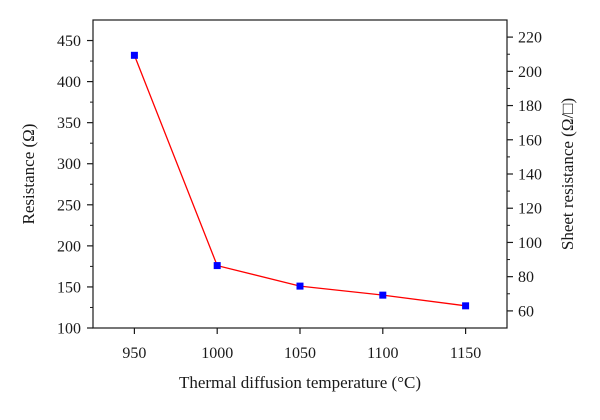 This screenshot has width=600, height=420. What do you see at coordinates (530, 72) in the screenshot?
I see `y2-tick-label: 200` at bounding box center [530, 72].